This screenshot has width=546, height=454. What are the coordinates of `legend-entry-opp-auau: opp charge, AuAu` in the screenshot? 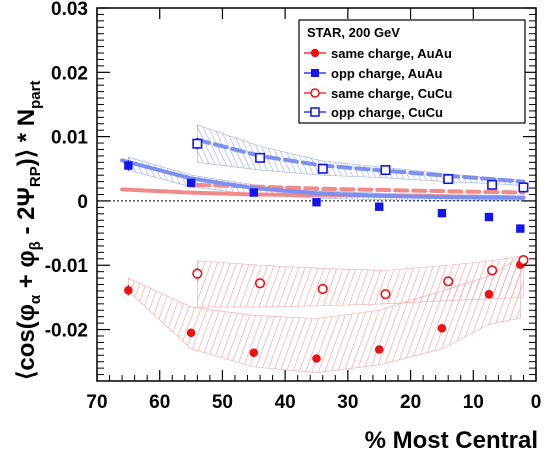 It's located at (373, 73).